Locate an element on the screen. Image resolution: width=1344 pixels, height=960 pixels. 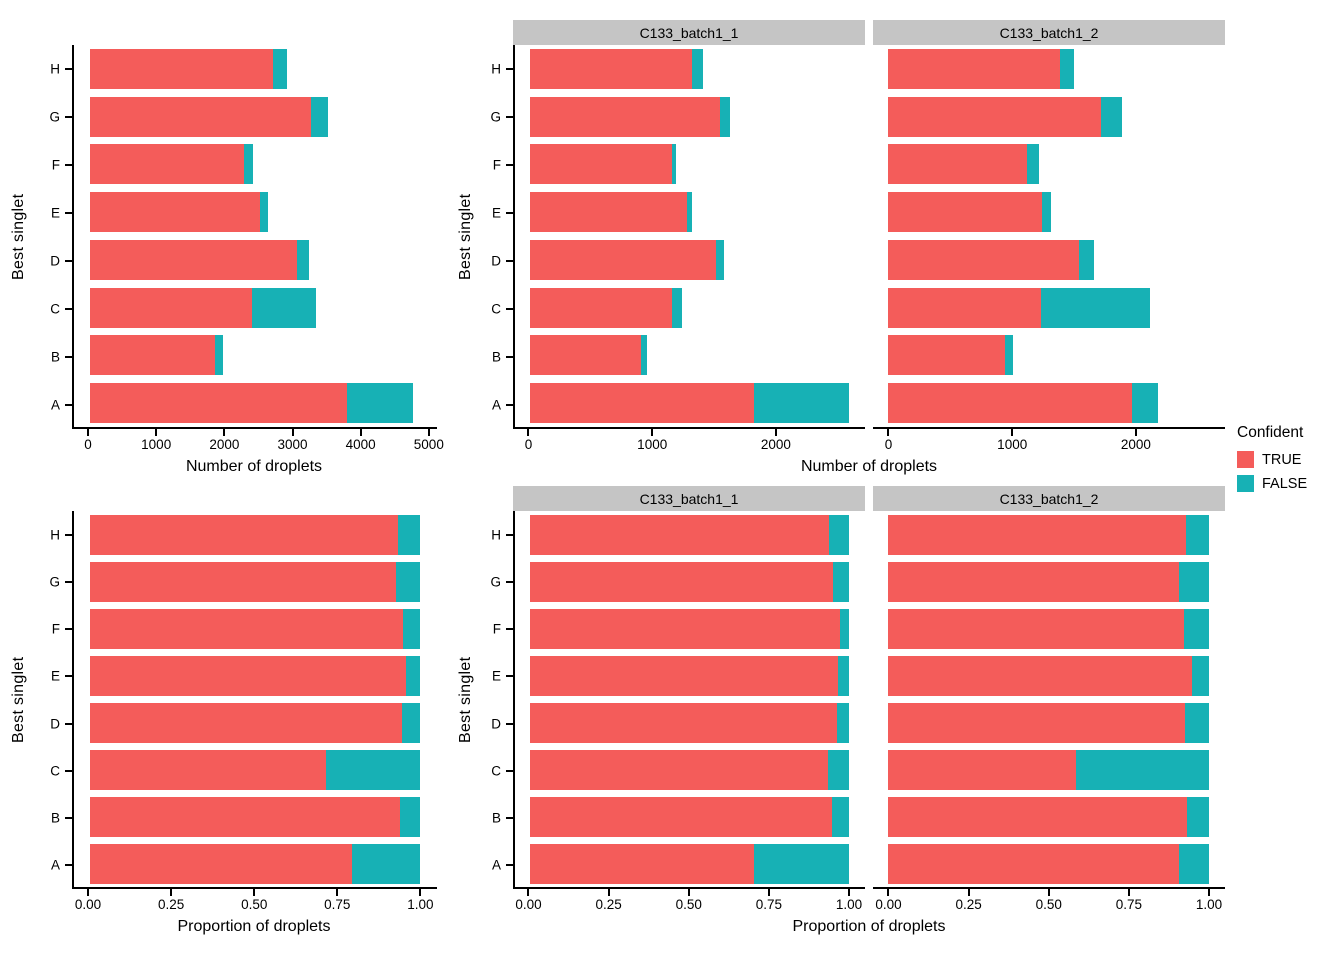
facet-strip: C133_batch1_2 is located at coordinates (1049, 32).